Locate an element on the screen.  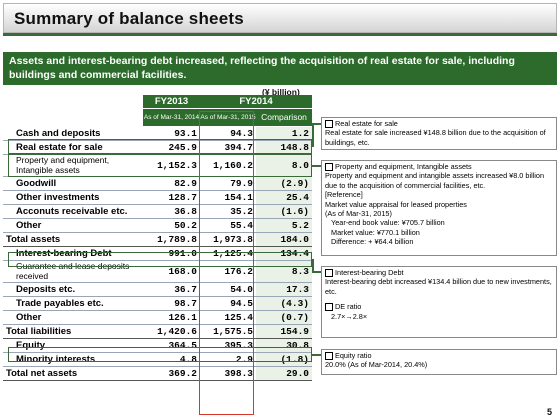
connector-real-estate is located at coordinates (313, 135).